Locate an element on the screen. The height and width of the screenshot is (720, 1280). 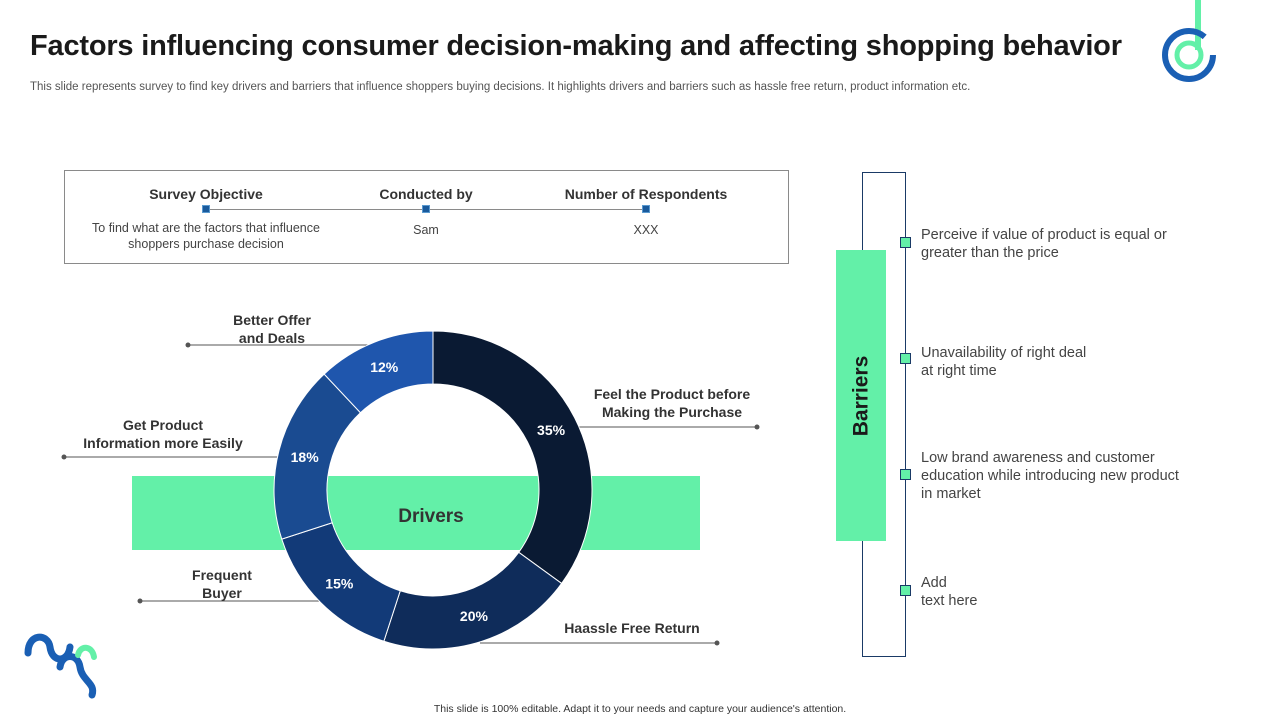
barrier-item-line: Low brand awareness and customer is located at coordinates (1038, 458).